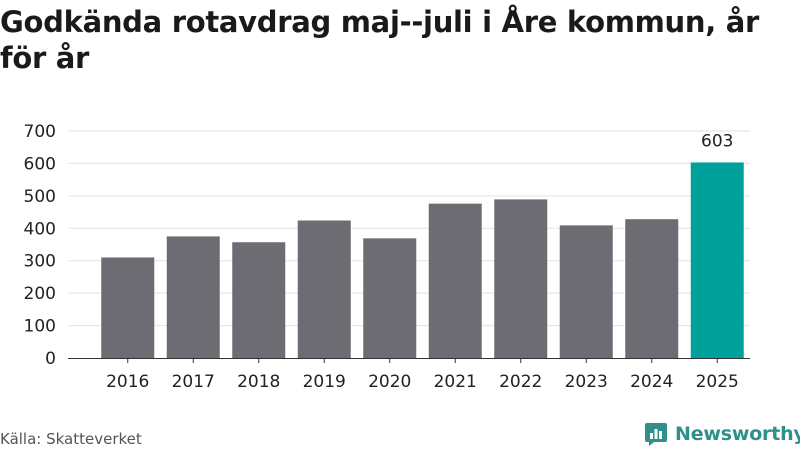 This screenshot has width=800, height=450. I want to click on x-tick-label: 2022, so click(520, 382).